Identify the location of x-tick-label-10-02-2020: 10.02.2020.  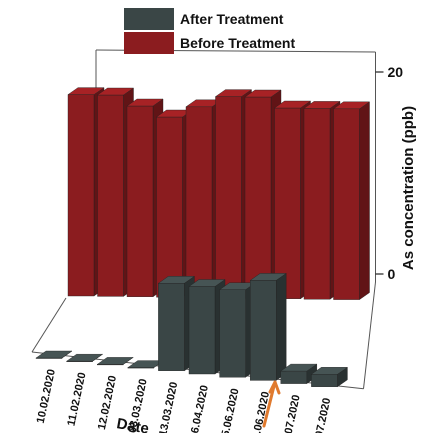
(46, 396).